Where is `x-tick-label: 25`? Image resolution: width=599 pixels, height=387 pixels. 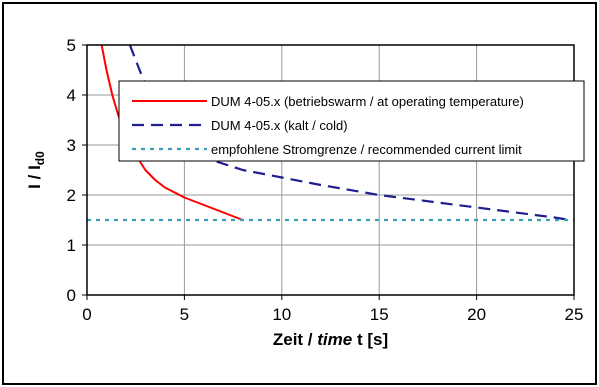 x-tick-label: 25 is located at coordinates (574, 314).